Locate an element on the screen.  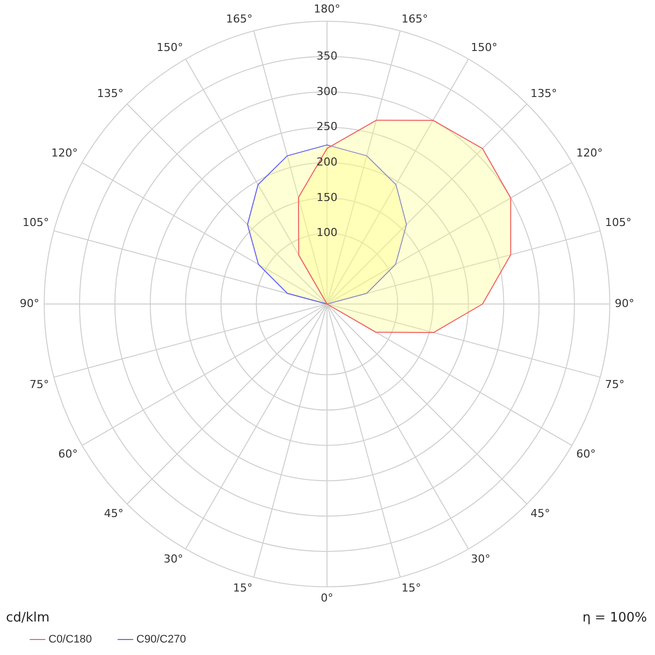
legend-label: C0/C180 is located at coordinates (70, 640).